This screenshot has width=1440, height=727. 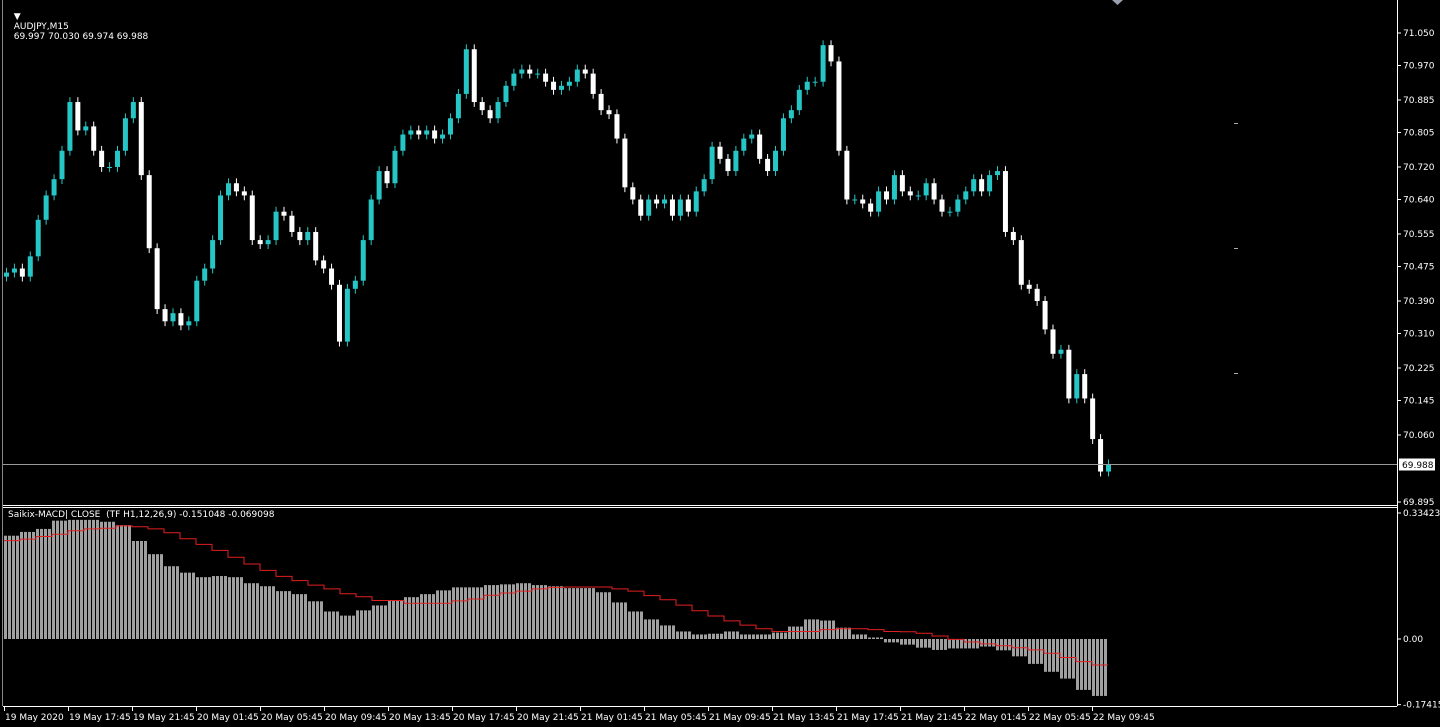 What do you see at coordinates (17, 17) in the screenshot?
I see `collapse-triangle-icon: ▼` at bounding box center [17, 17].